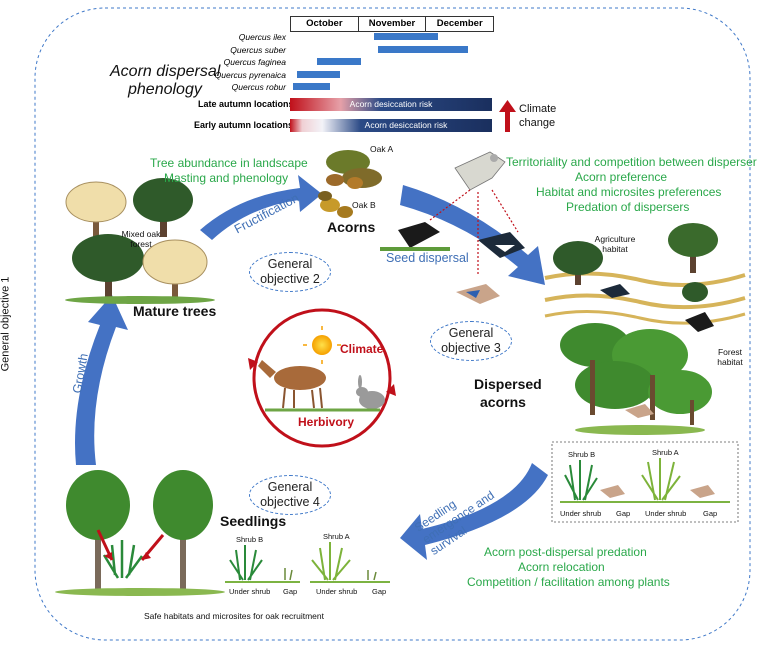 The height and width of the screenshot is (650, 757). What do you see at coordinates (290, 591) in the screenshot?
I see `seedling-gap-1: Gap` at bounding box center [290, 591].